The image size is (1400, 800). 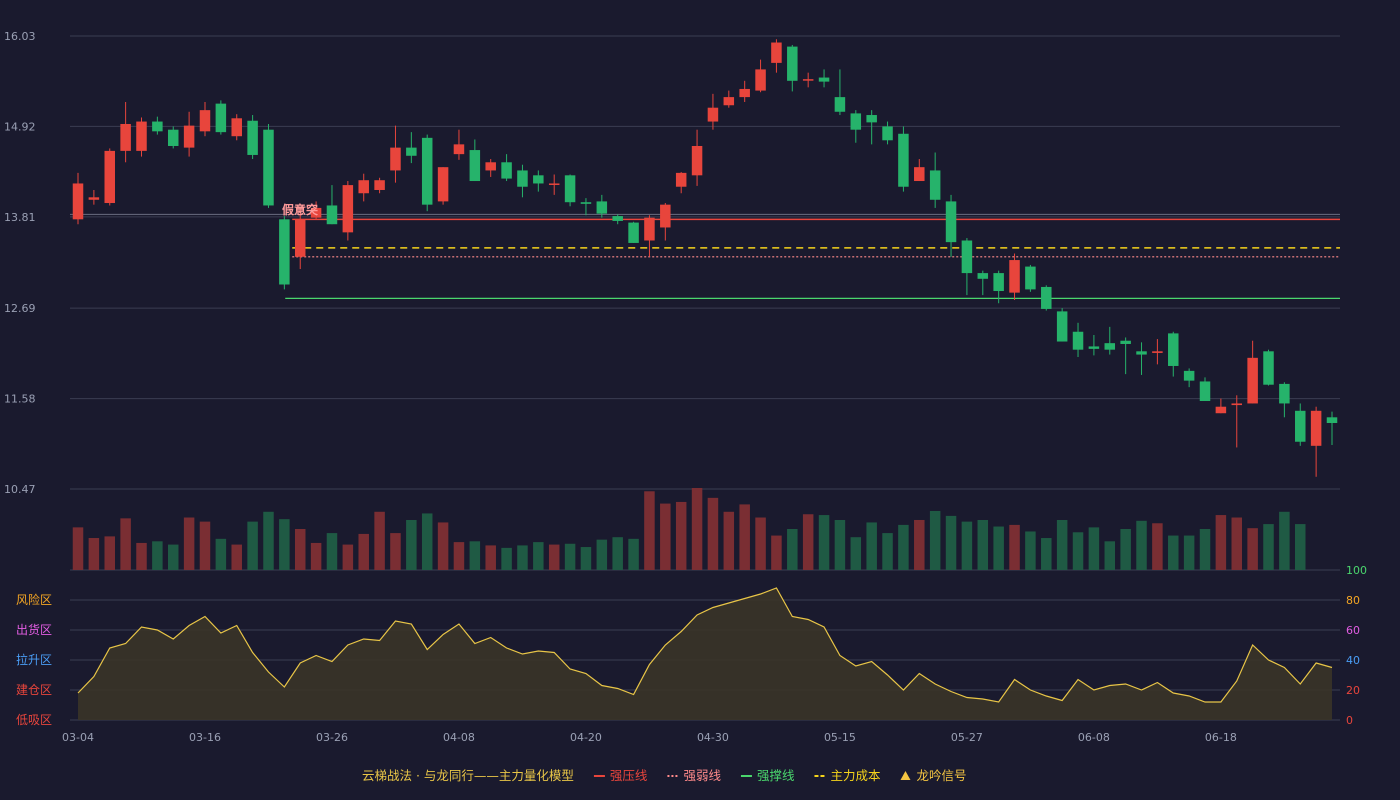 What do you see at coordinates (629, 775) in the screenshot?
I see `legend-label: 强压线` at bounding box center [629, 775].